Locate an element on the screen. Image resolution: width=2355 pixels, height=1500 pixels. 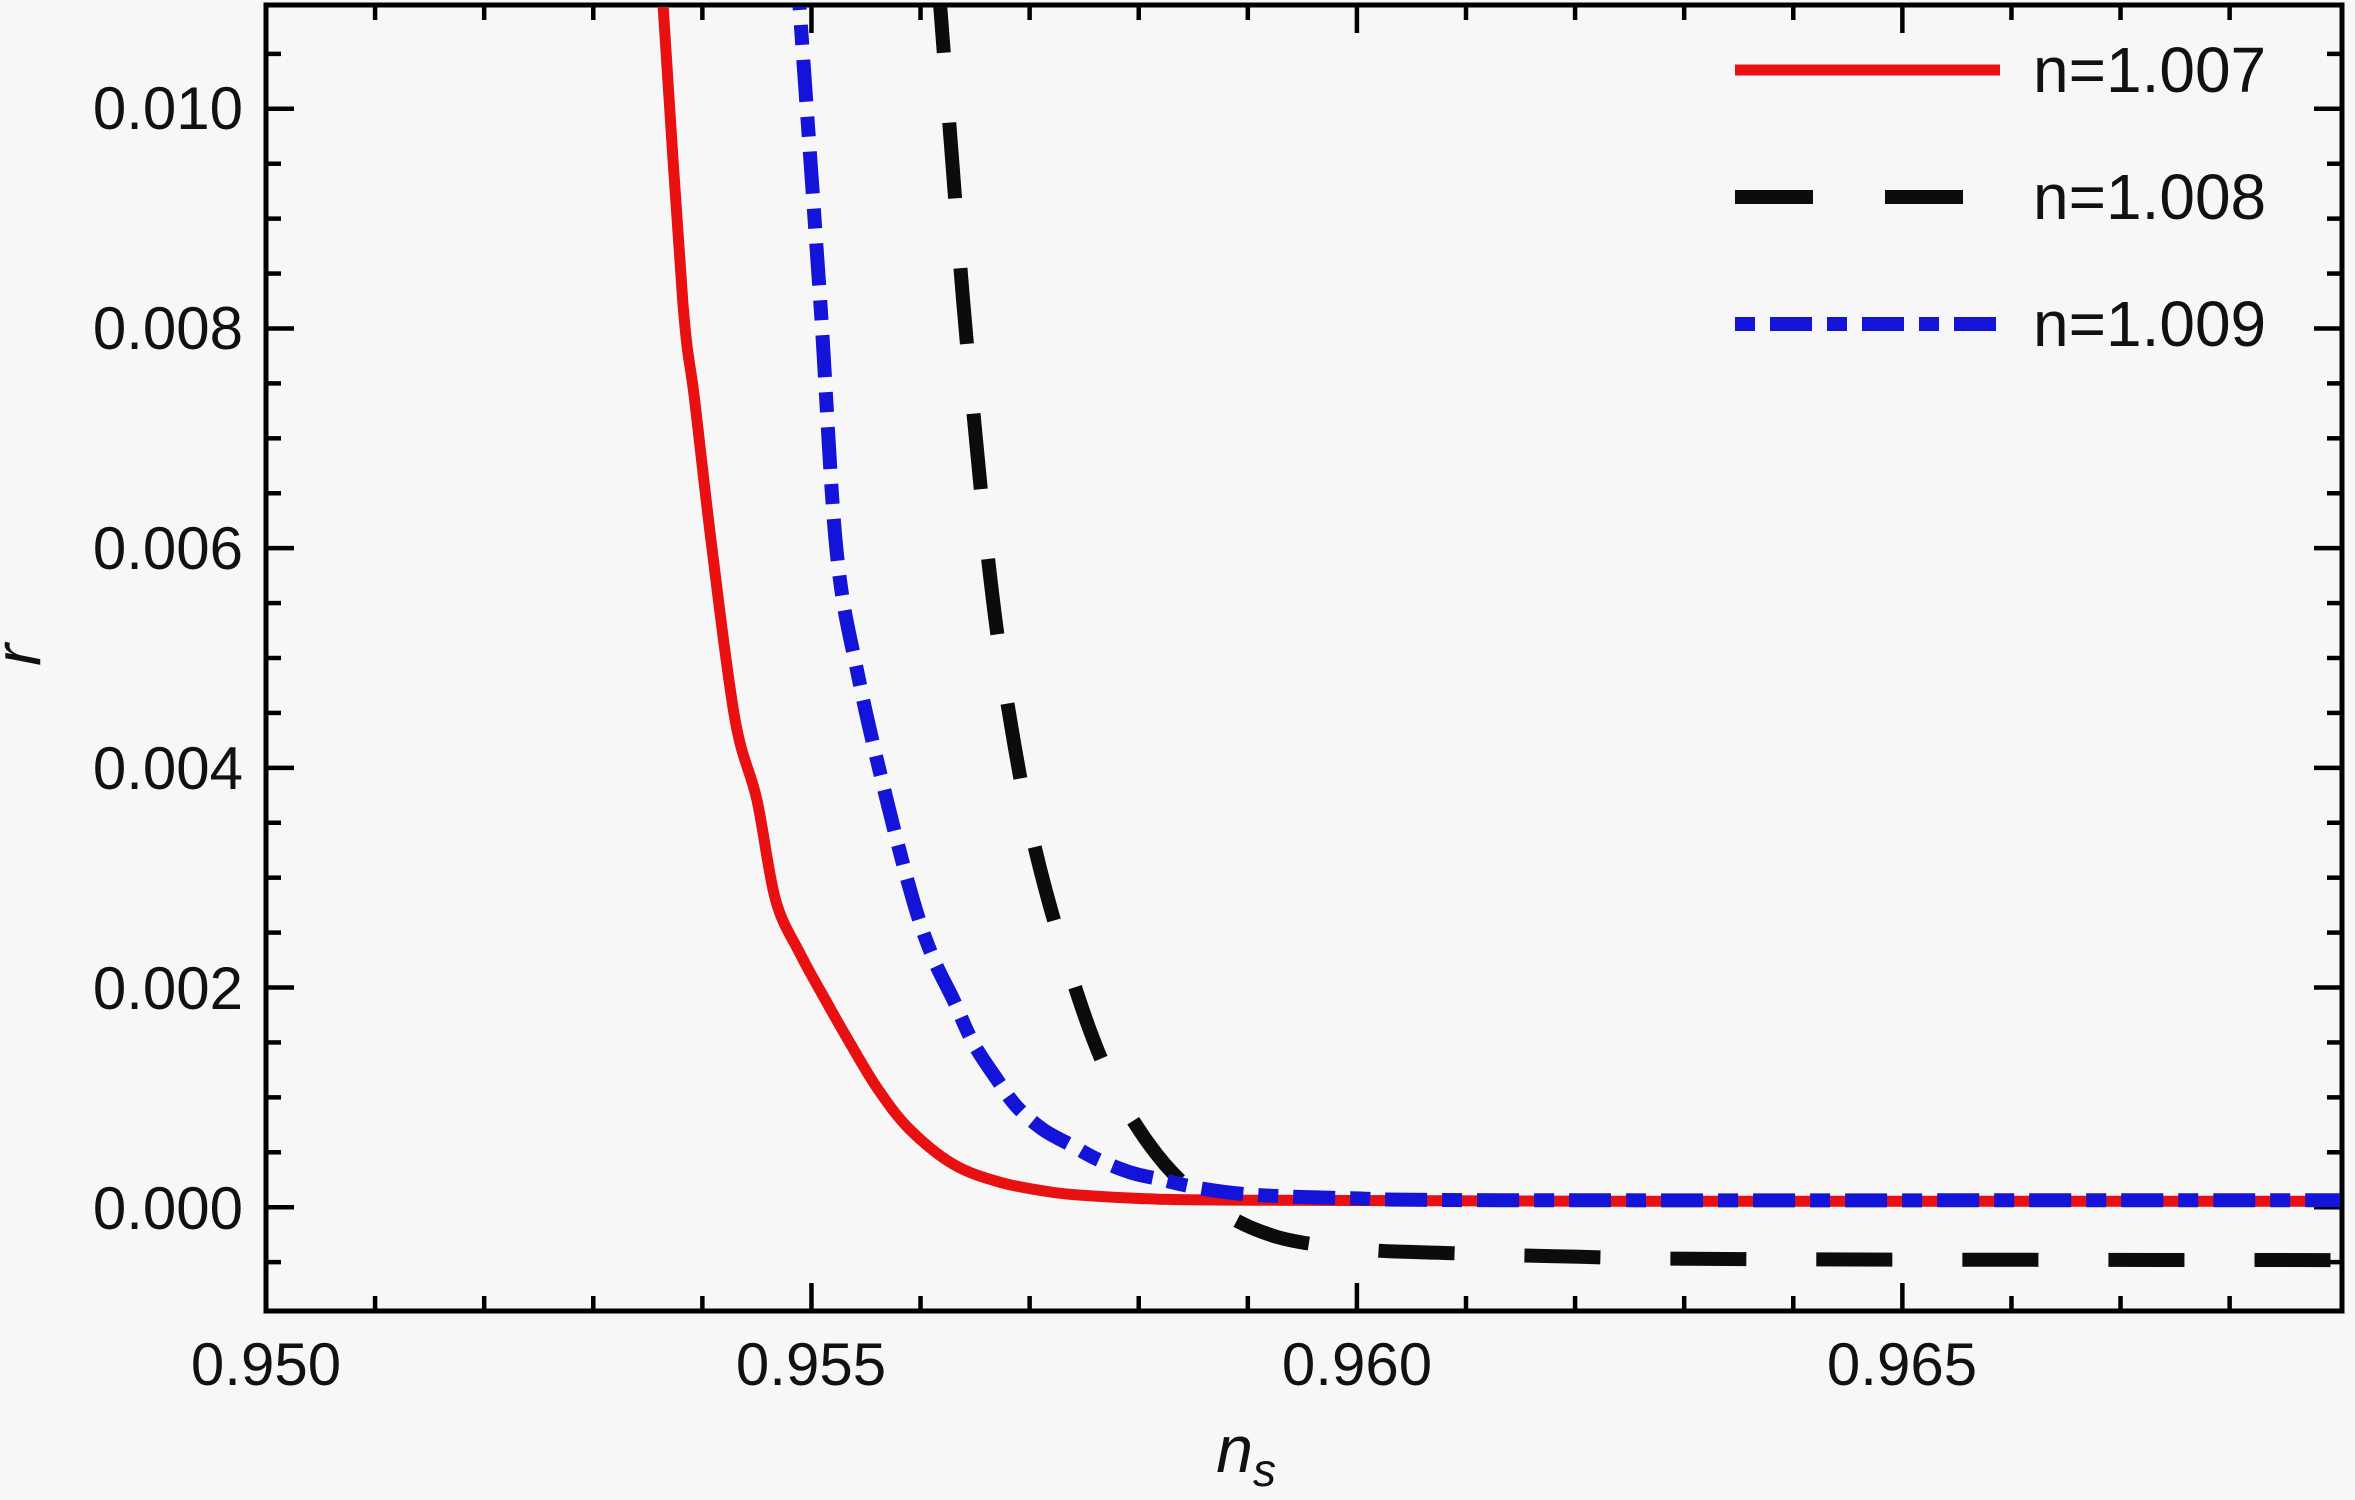
x-tick-label: 0.965 is located at coordinates (1902, 1364).